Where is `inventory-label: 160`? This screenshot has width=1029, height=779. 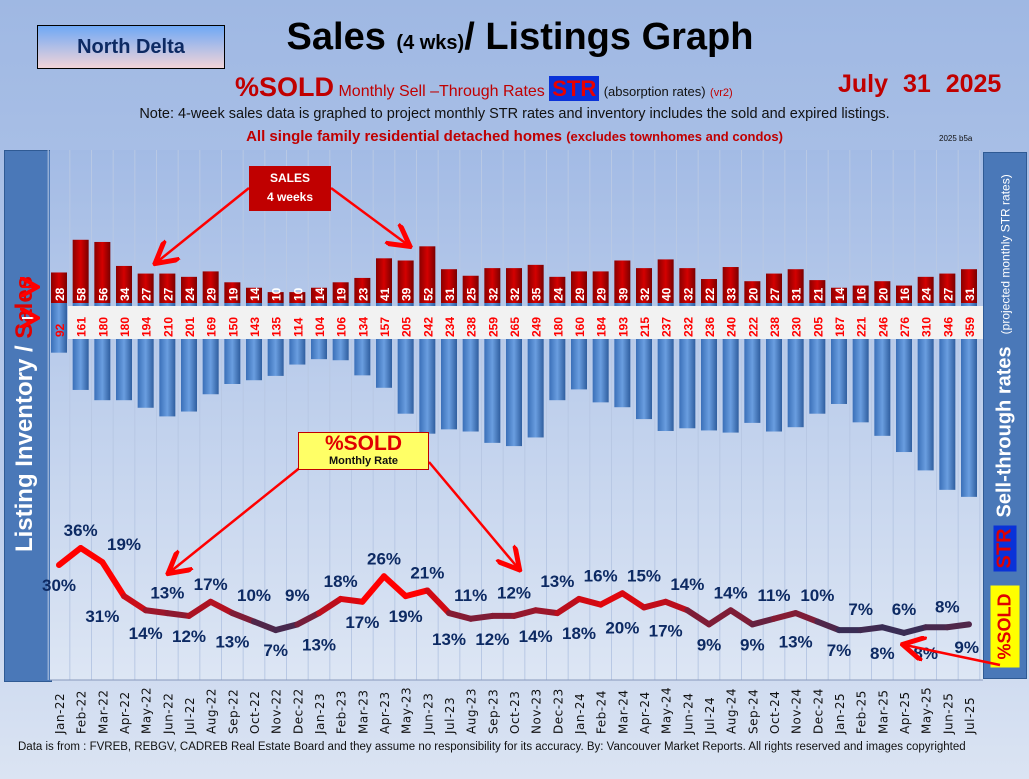 inventory-label: 160 is located at coordinates (580, 327).